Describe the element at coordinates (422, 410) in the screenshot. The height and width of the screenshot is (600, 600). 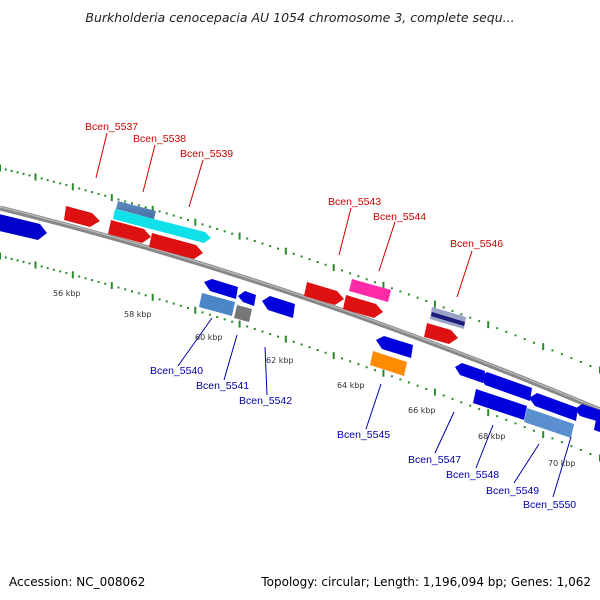
I see `scale-label-66: 66 kbp` at that location.